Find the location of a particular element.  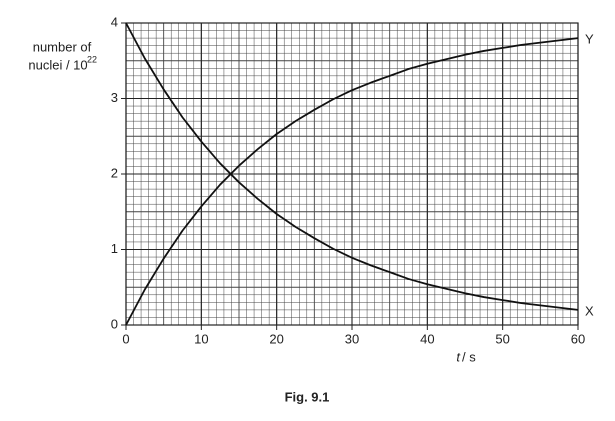

x-tick-label: 60 is located at coordinates (578, 338).